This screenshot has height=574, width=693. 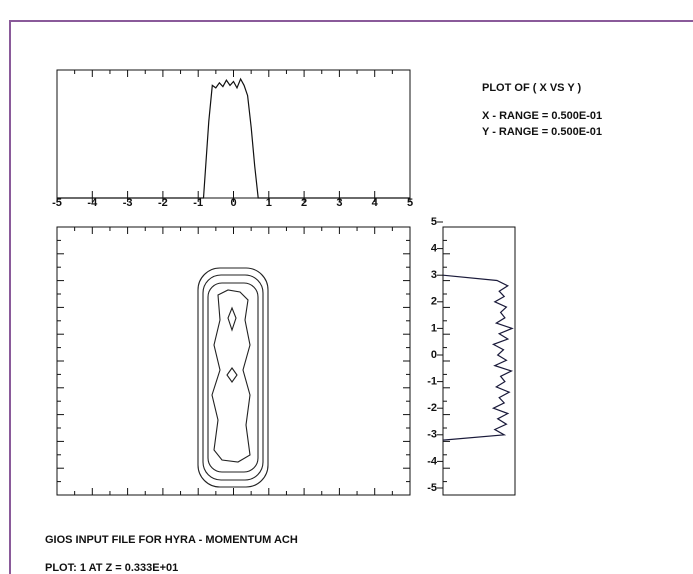 What do you see at coordinates (171, 540) in the screenshot?
I see `footer-file: GIOS INPUT FILE FOR HYRA - MOMENTUM ACH` at bounding box center [171, 540].